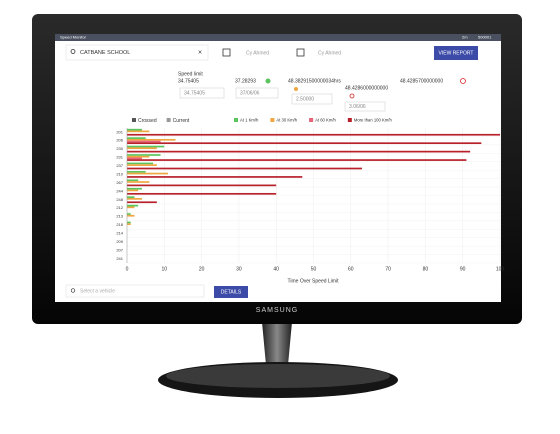 Image resolution: width=560 pixels, height=434 pixels. What do you see at coordinates (463, 269) in the screenshot?
I see `x-tick-label: 90` at bounding box center [463, 269].